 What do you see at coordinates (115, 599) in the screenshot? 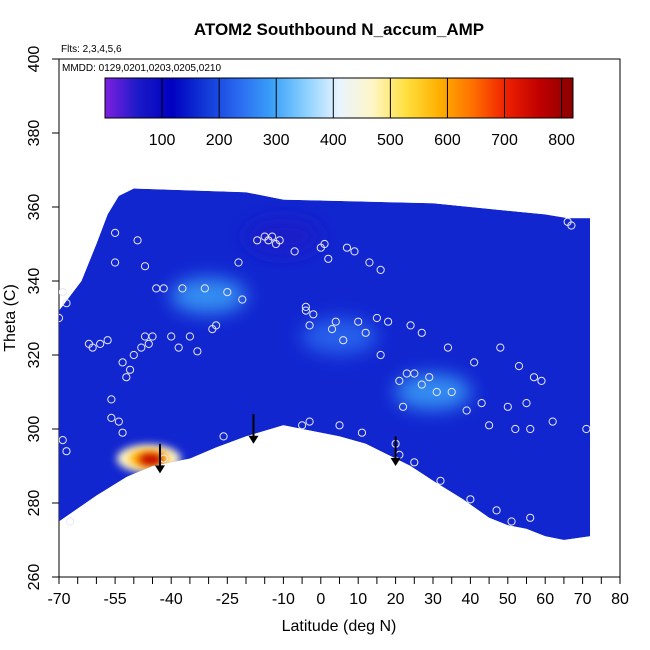
I see `x-tick-label: -55` at bounding box center [115, 599].